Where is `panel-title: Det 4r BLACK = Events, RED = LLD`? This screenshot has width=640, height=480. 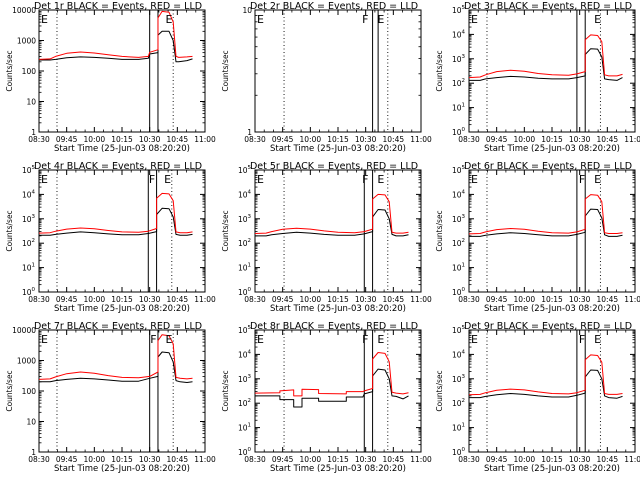
panel-title: Det 4r BLACK = Events, RED = LLD is located at coordinates (118, 166).